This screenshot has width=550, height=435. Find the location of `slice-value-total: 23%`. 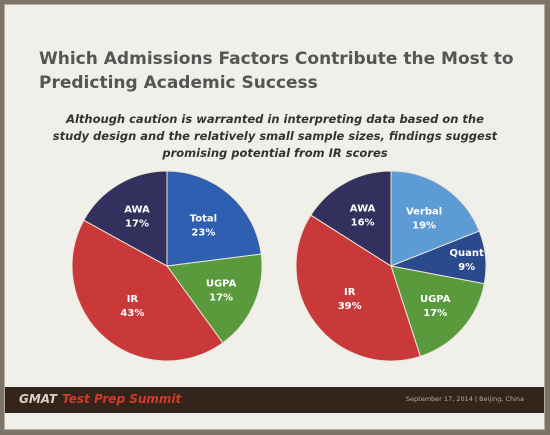

slice-value-total: 23% is located at coordinates (203, 233).